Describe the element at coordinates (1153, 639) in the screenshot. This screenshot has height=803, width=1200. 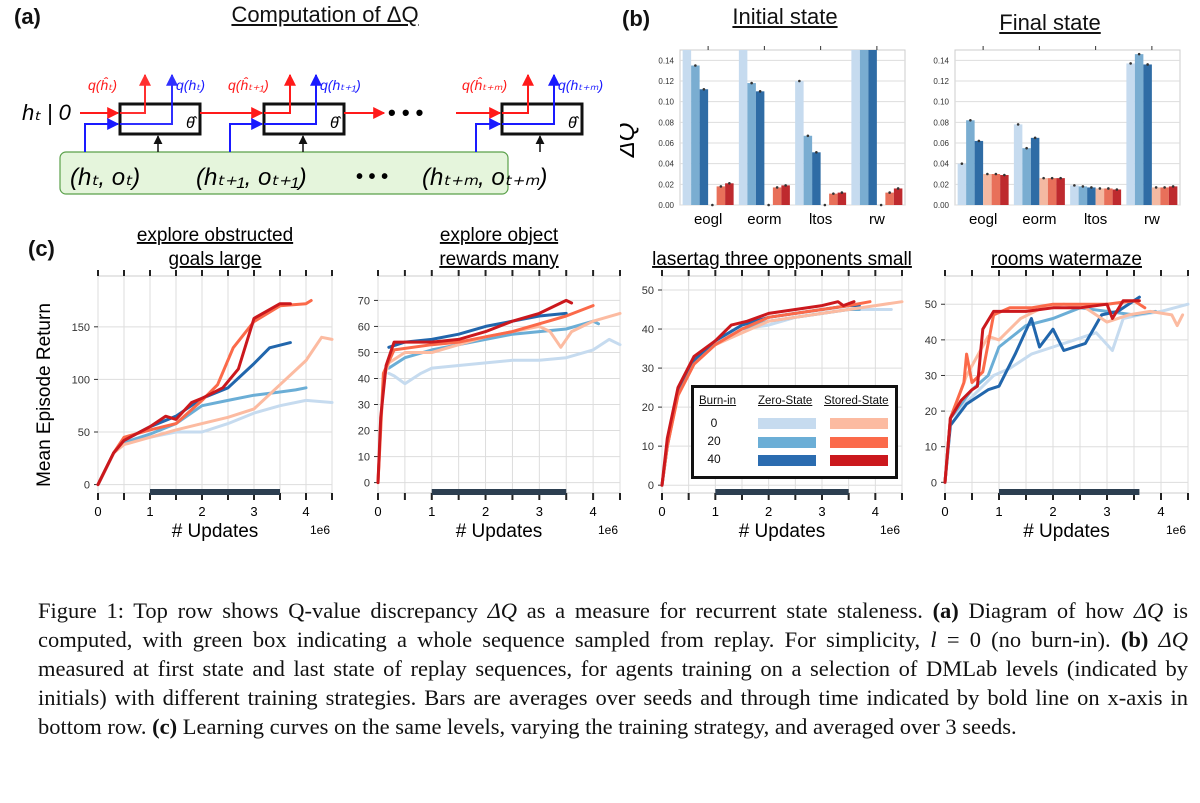
I see `caption-segment` at that location.